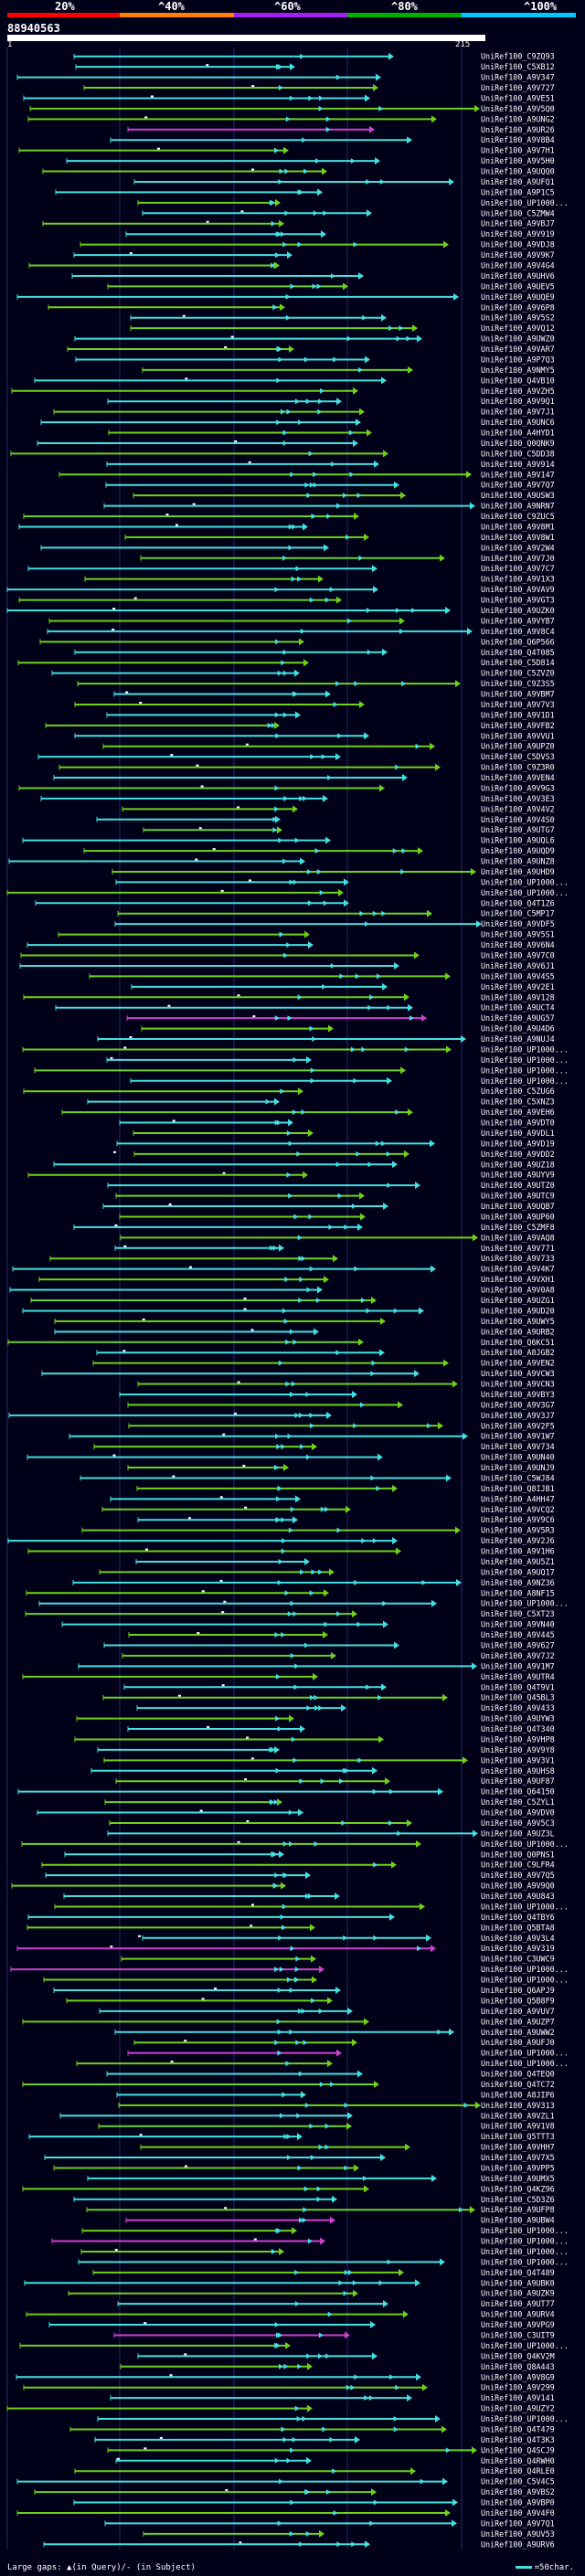  What do you see at coordinates (345, 1707) in the screenshot?
I see `hit-row: UniRef100_A9V433` at bounding box center [345, 1707].